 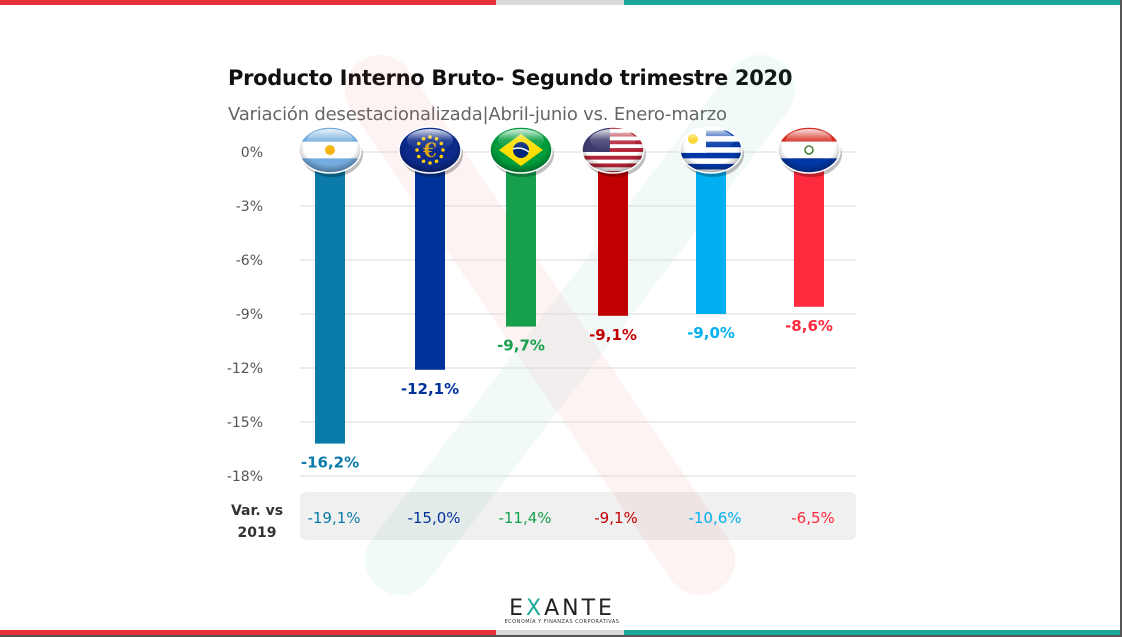 I want to click on top-accent-bar, so click(x=561, y=2).